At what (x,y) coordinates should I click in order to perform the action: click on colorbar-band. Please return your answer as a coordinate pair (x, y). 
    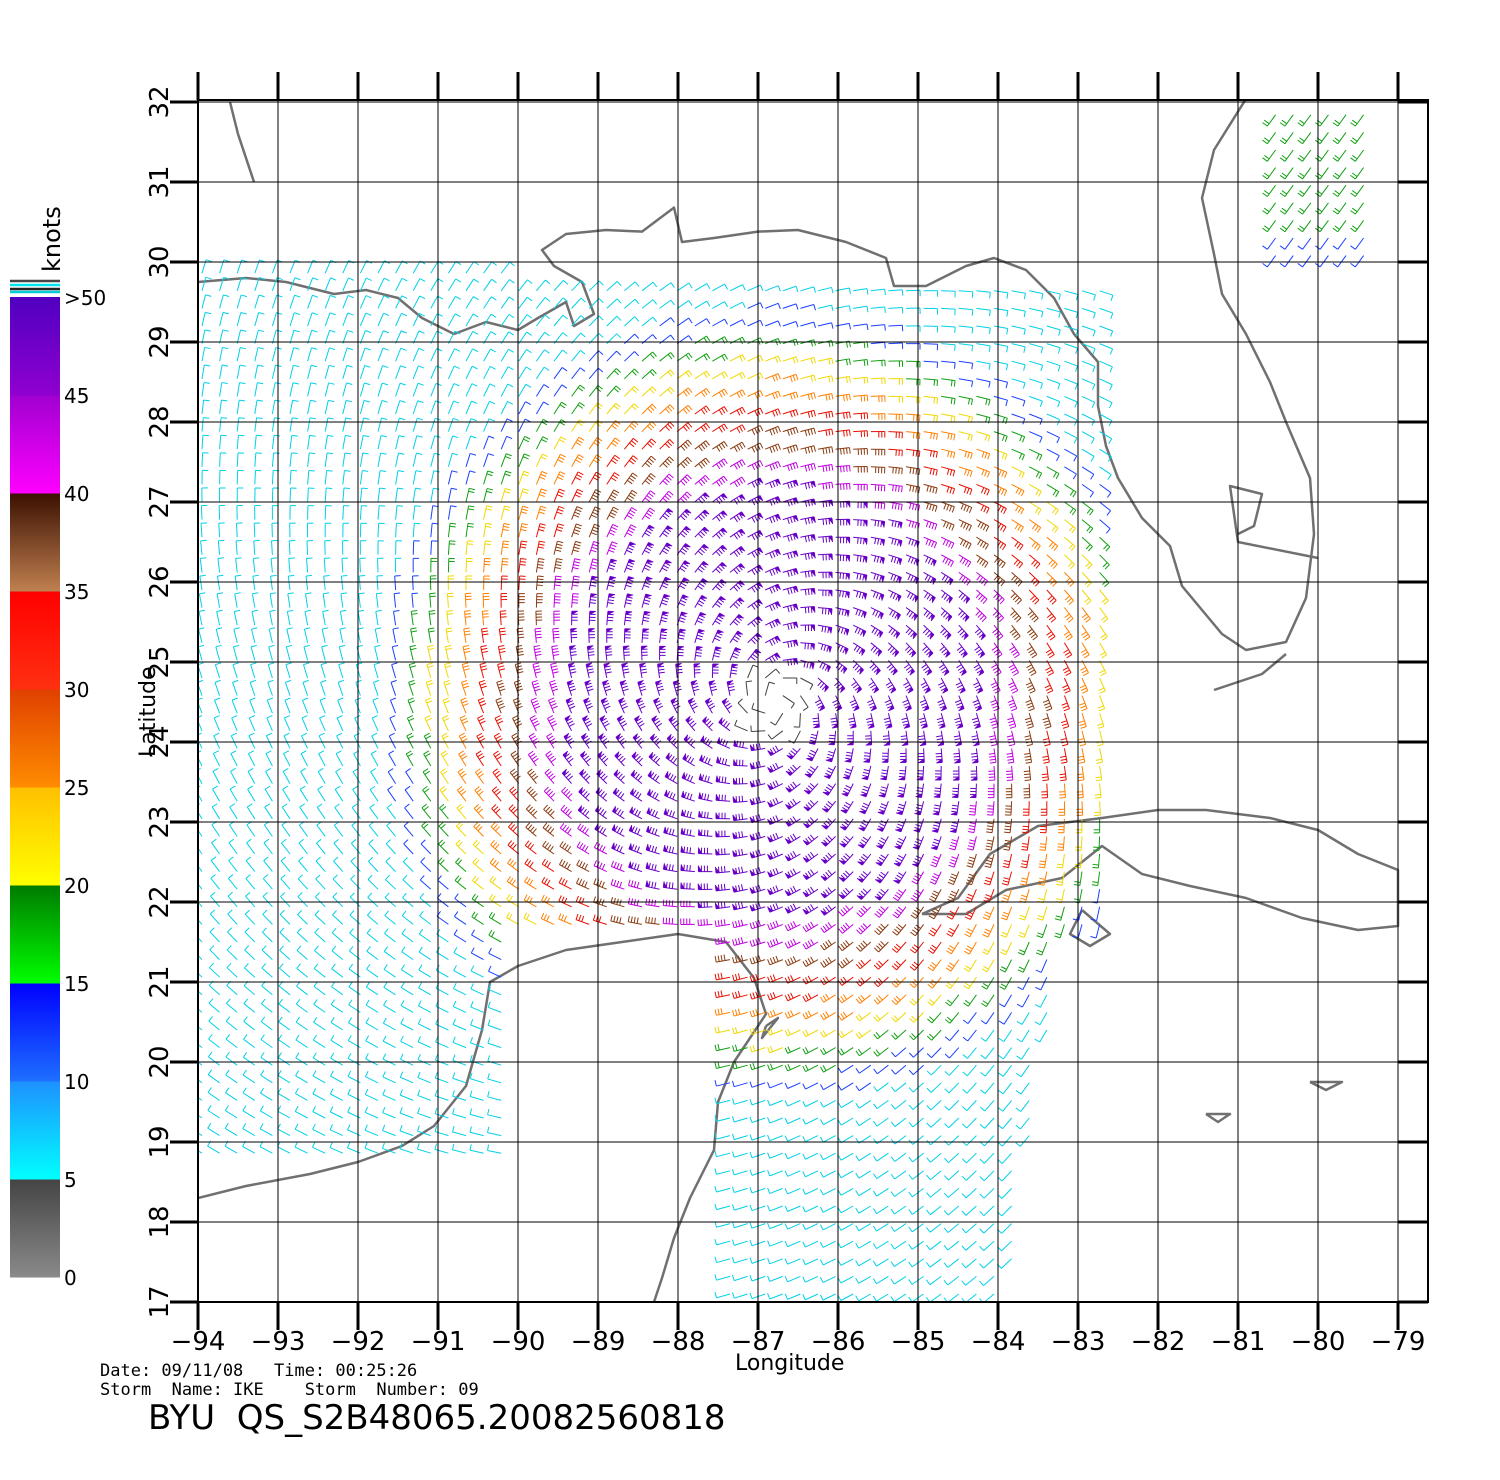
    Looking at the image, I should click on (35, 738).